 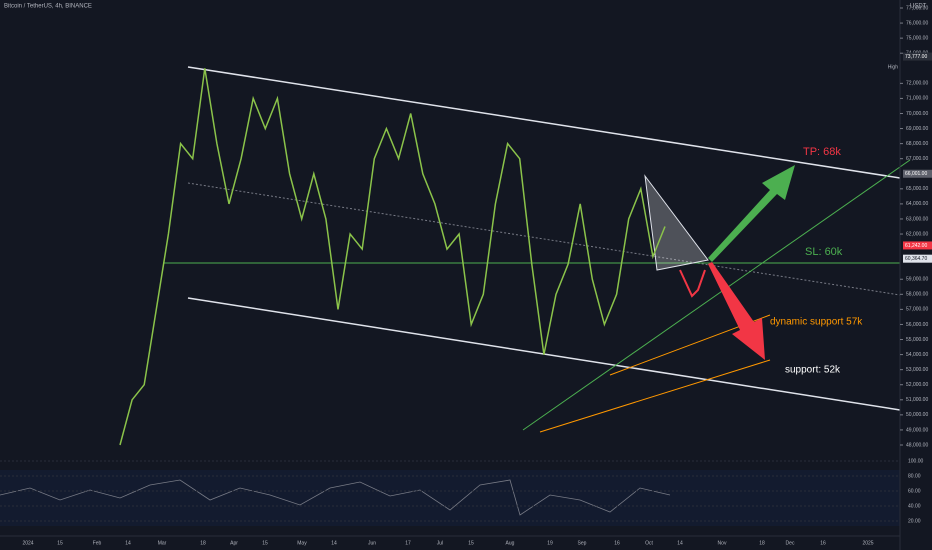 What do you see at coordinates (917, 38) in the screenshot?
I see `y-tick-label: 75,000.00` at bounding box center [917, 38].